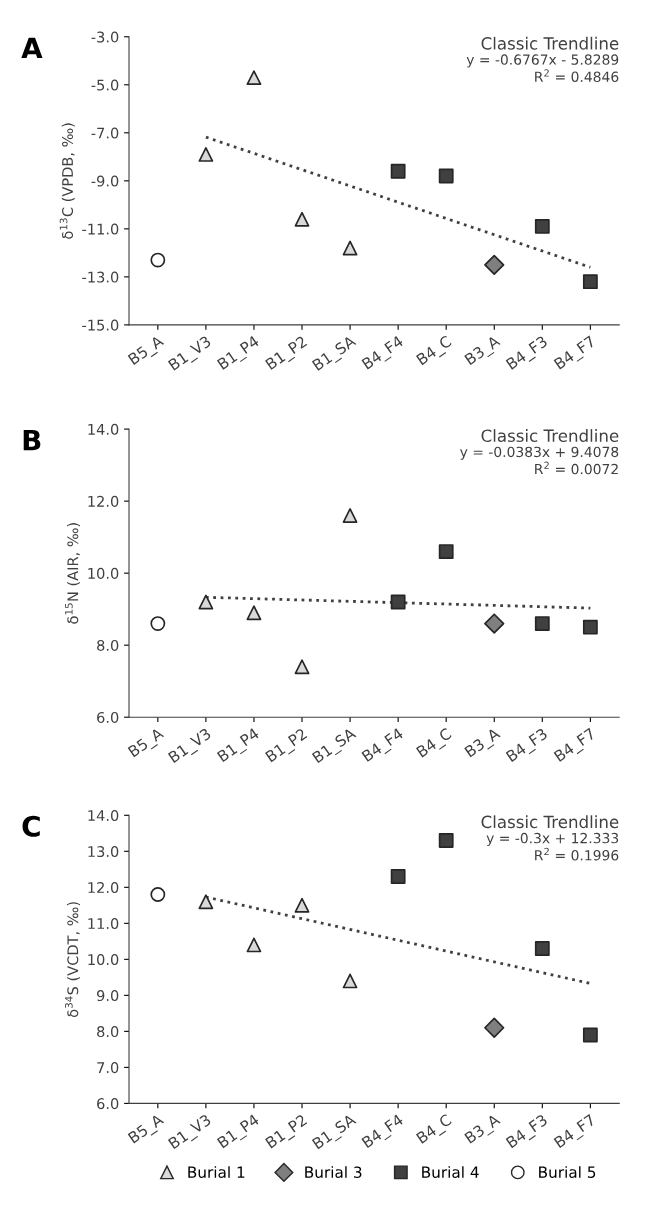  Describe the element at coordinates (105, 37) in the screenshot. I see `y-tick-label: -3.0` at that location.